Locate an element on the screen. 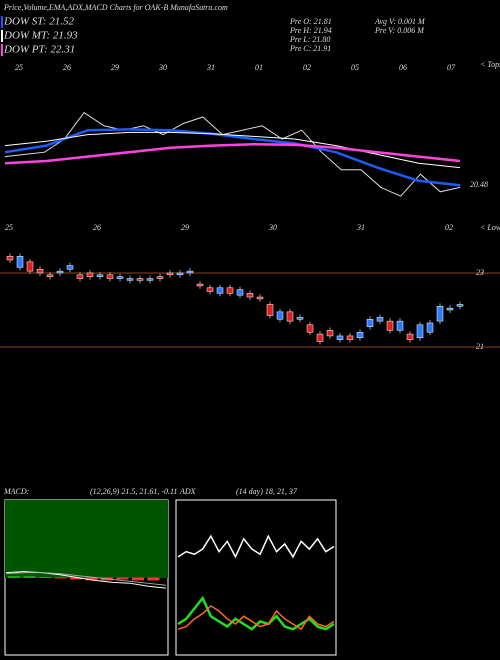 The image size is (500, 660). date-label: 06 is located at coordinates (403, 67).